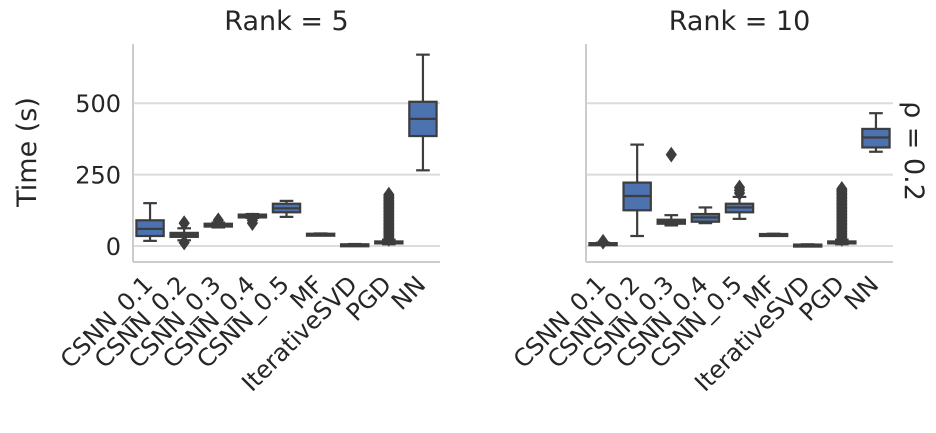 This screenshot has height=433, width=936. I want to click on y-tick-label-0: 0, so click(113, 247).